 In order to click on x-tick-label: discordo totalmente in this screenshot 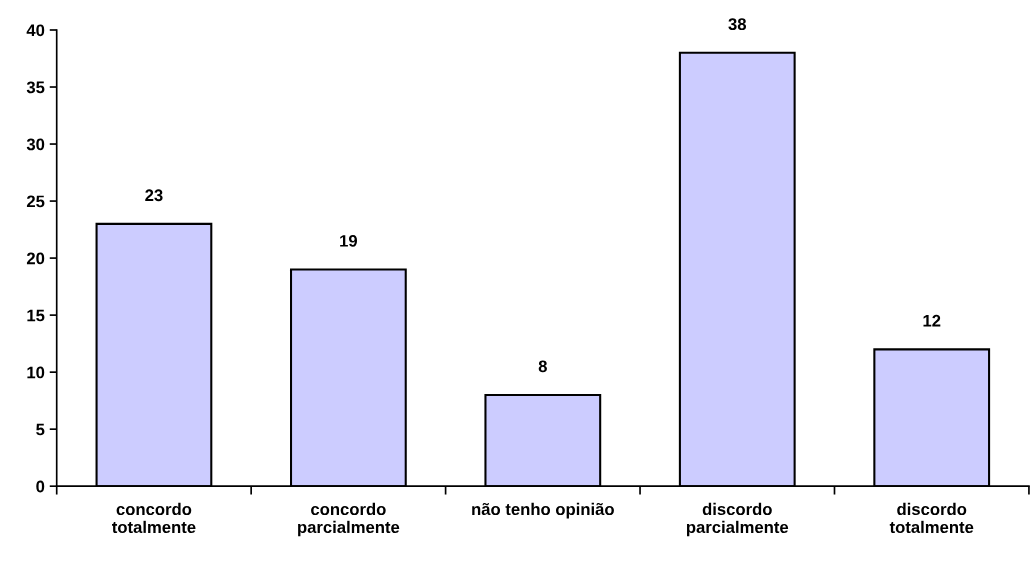, I will do `click(931, 518)`.